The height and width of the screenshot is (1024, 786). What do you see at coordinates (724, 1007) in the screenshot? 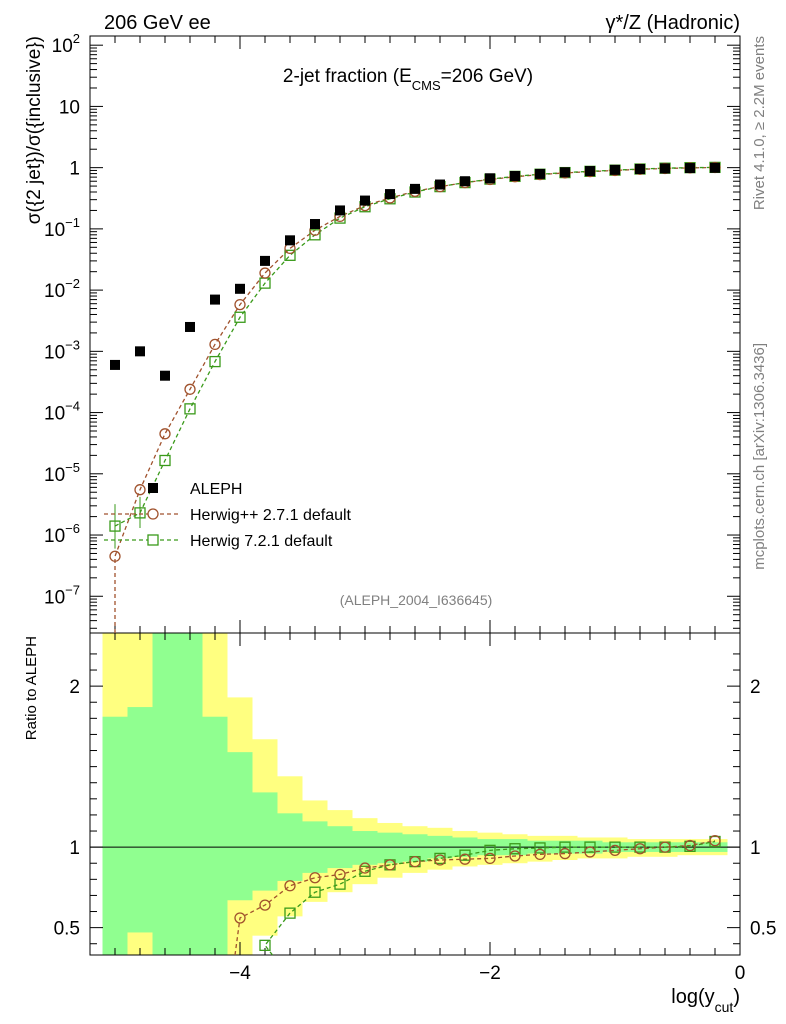
I see `x-axis-label-sub: cut` at bounding box center [724, 1007].